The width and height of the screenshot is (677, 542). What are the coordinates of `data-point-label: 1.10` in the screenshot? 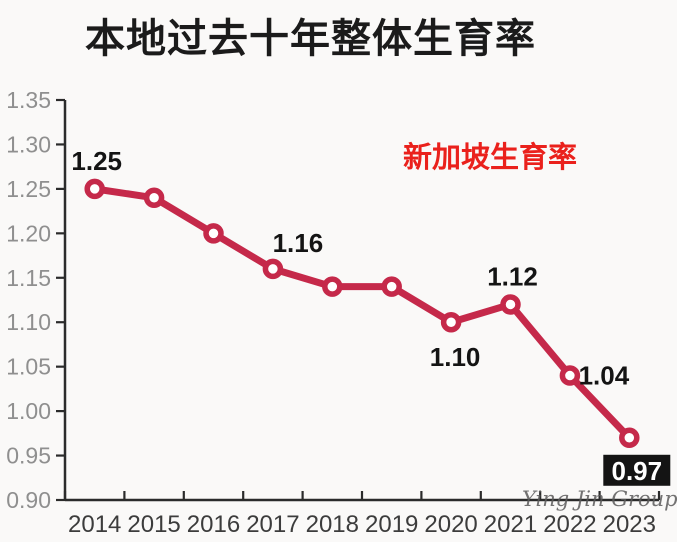 It's located at (455, 357).